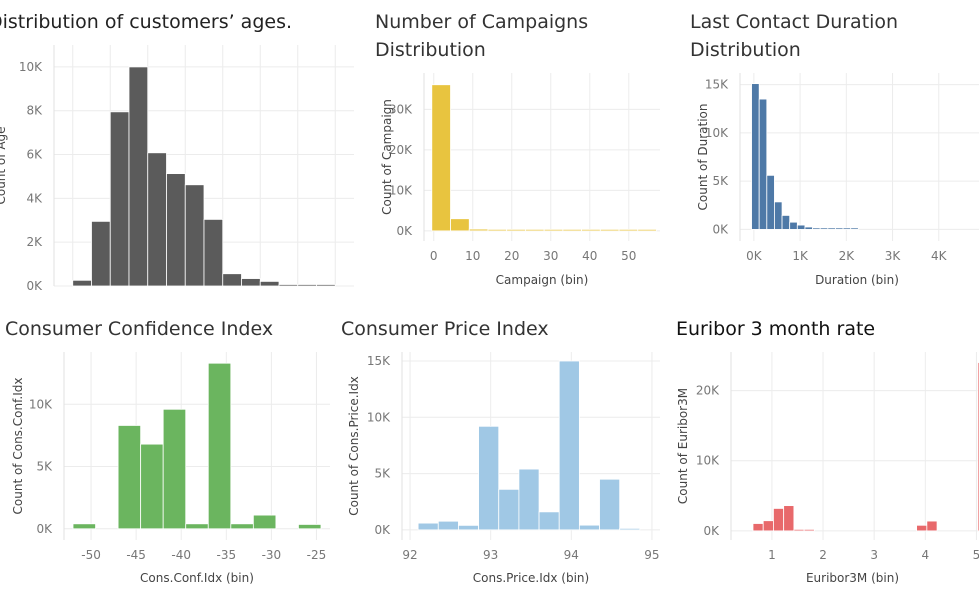  What do you see at coordinates (227, 555) in the screenshot?
I see `x-tick-label: -35` at bounding box center [227, 555].